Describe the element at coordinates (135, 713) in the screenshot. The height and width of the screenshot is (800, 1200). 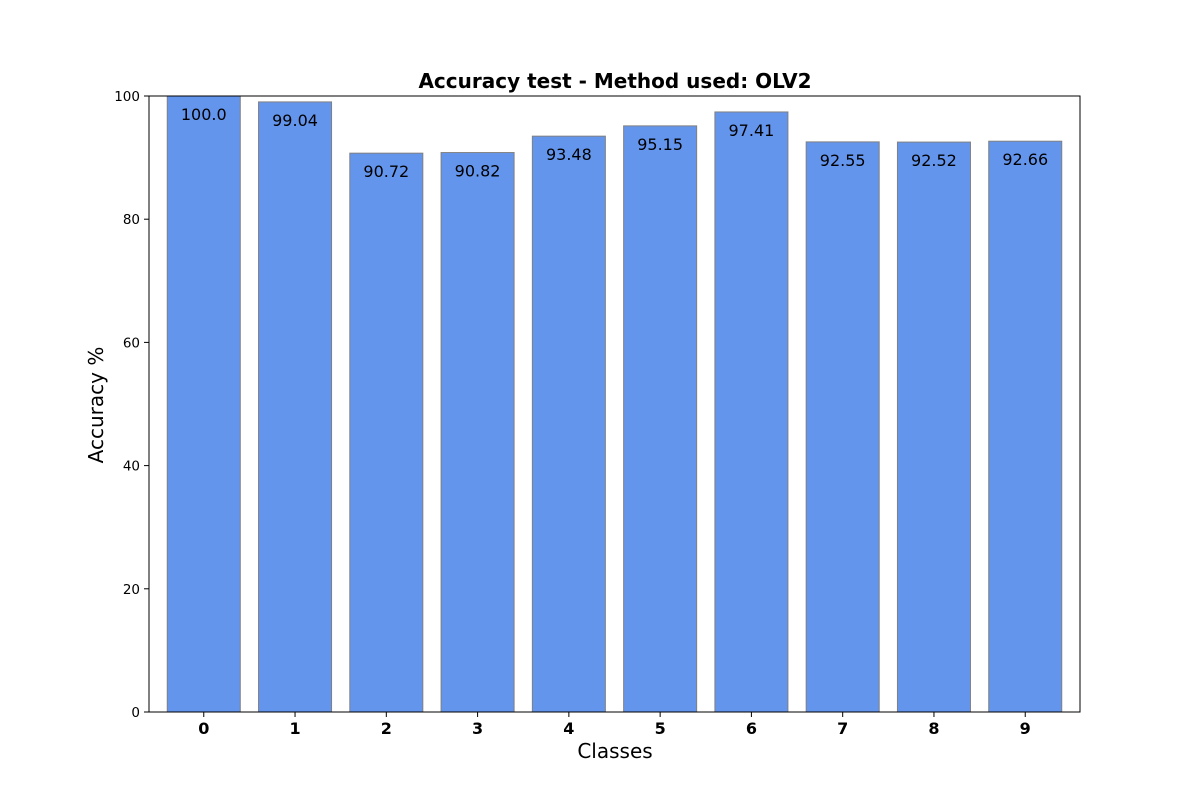
I see `y-tick-label: 0` at that location.